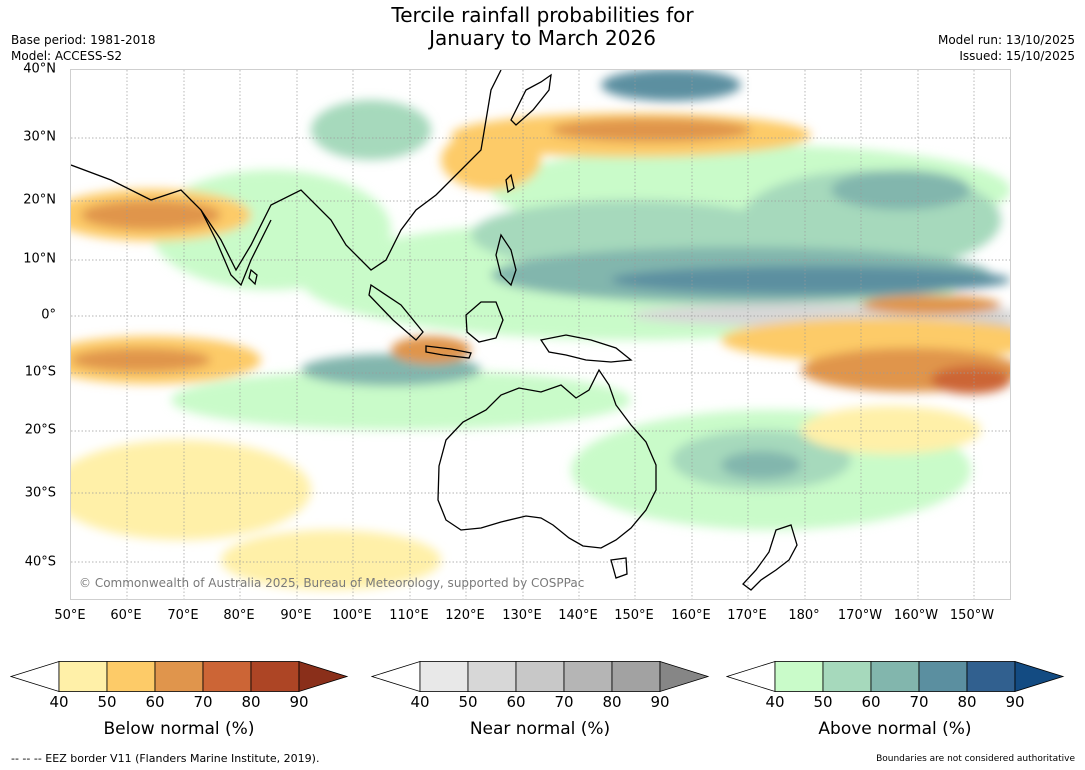 The width and height of the screenshot is (1085, 770). What do you see at coordinates (155, 702) in the screenshot?
I see `colorbar-below-tick: 60` at bounding box center [155, 702].